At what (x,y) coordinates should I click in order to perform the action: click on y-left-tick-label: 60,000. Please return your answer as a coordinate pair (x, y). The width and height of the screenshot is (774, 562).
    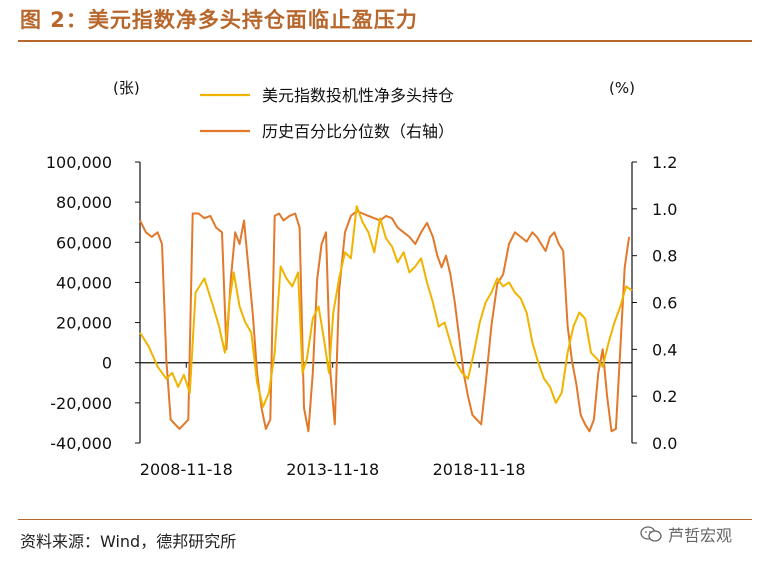
    Looking at the image, I should click on (84, 242).